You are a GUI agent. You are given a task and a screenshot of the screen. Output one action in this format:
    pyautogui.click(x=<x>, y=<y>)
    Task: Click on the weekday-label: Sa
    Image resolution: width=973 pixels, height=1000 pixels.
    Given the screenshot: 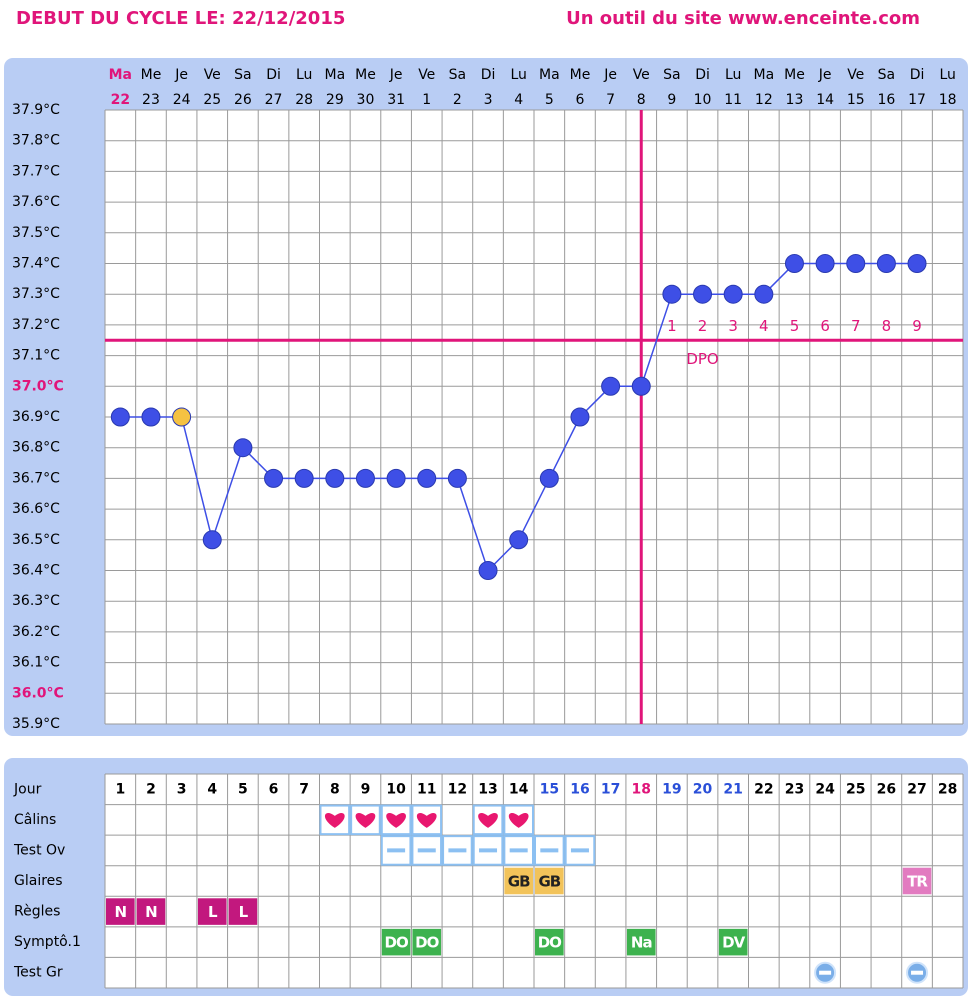 What is the action you would take?
    pyautogui.click(x=242, y=75)
    